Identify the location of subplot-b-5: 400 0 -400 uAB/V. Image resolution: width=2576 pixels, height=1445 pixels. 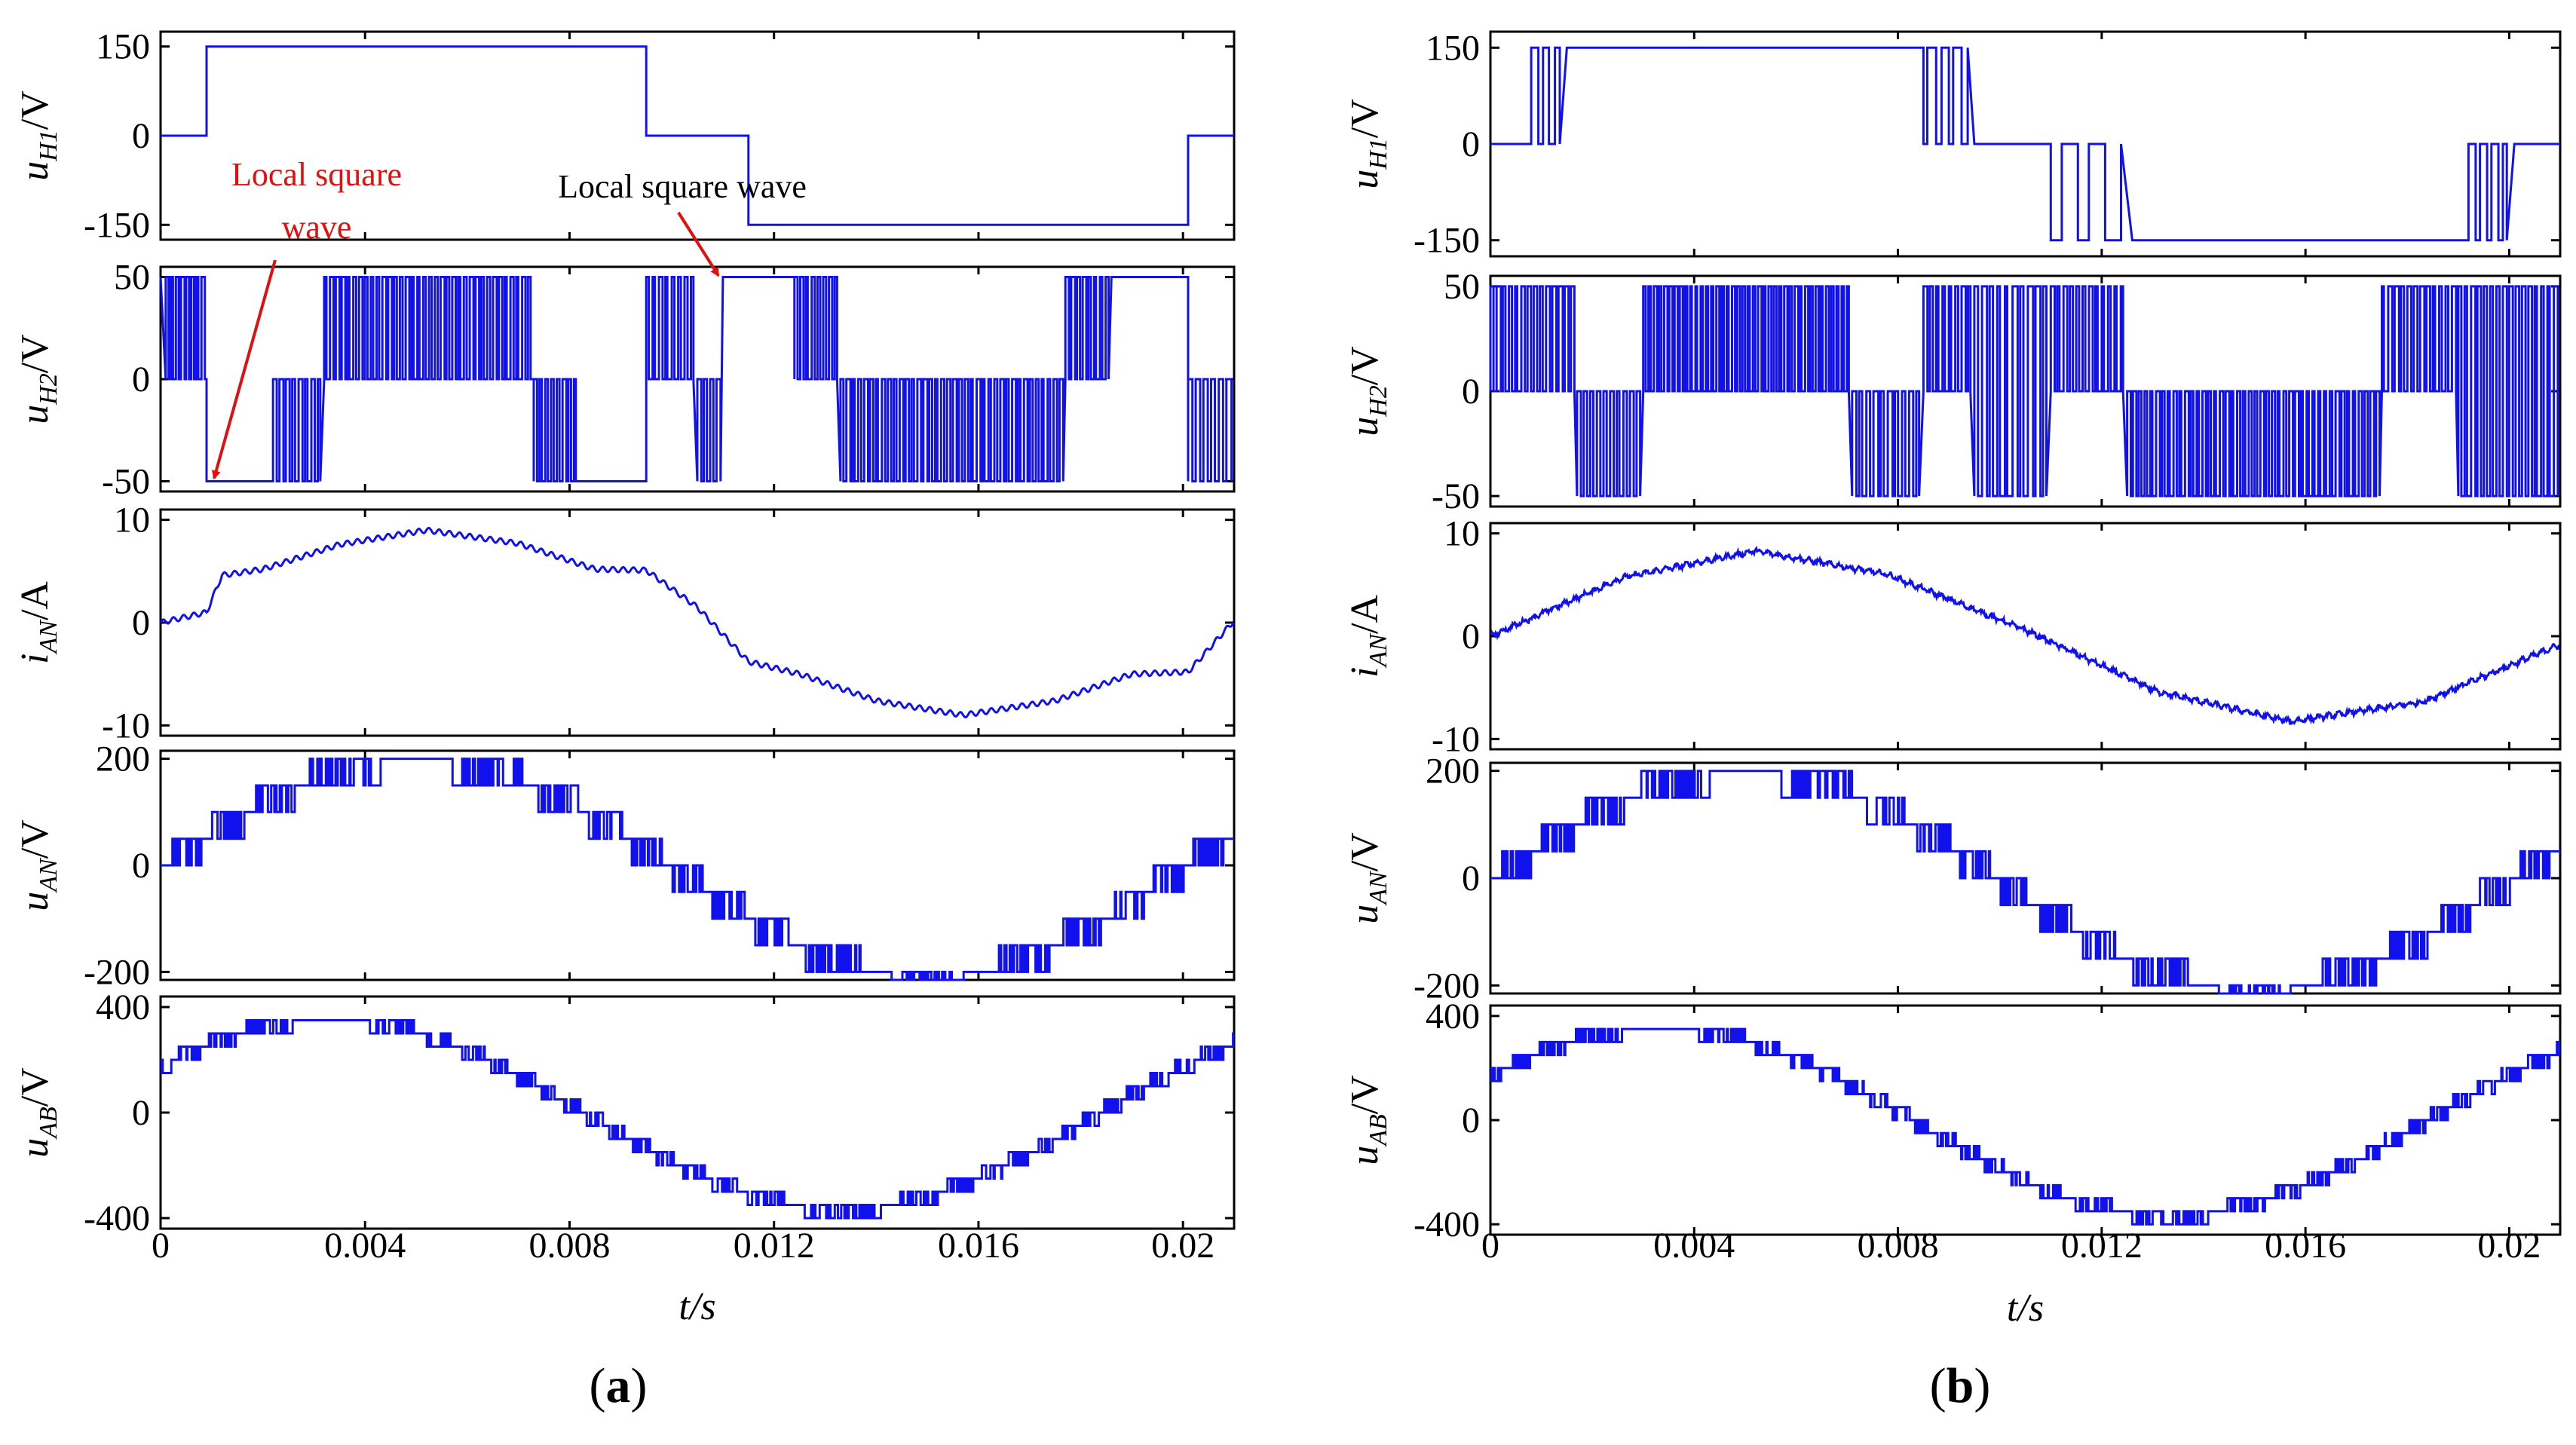
(1952, 1120).